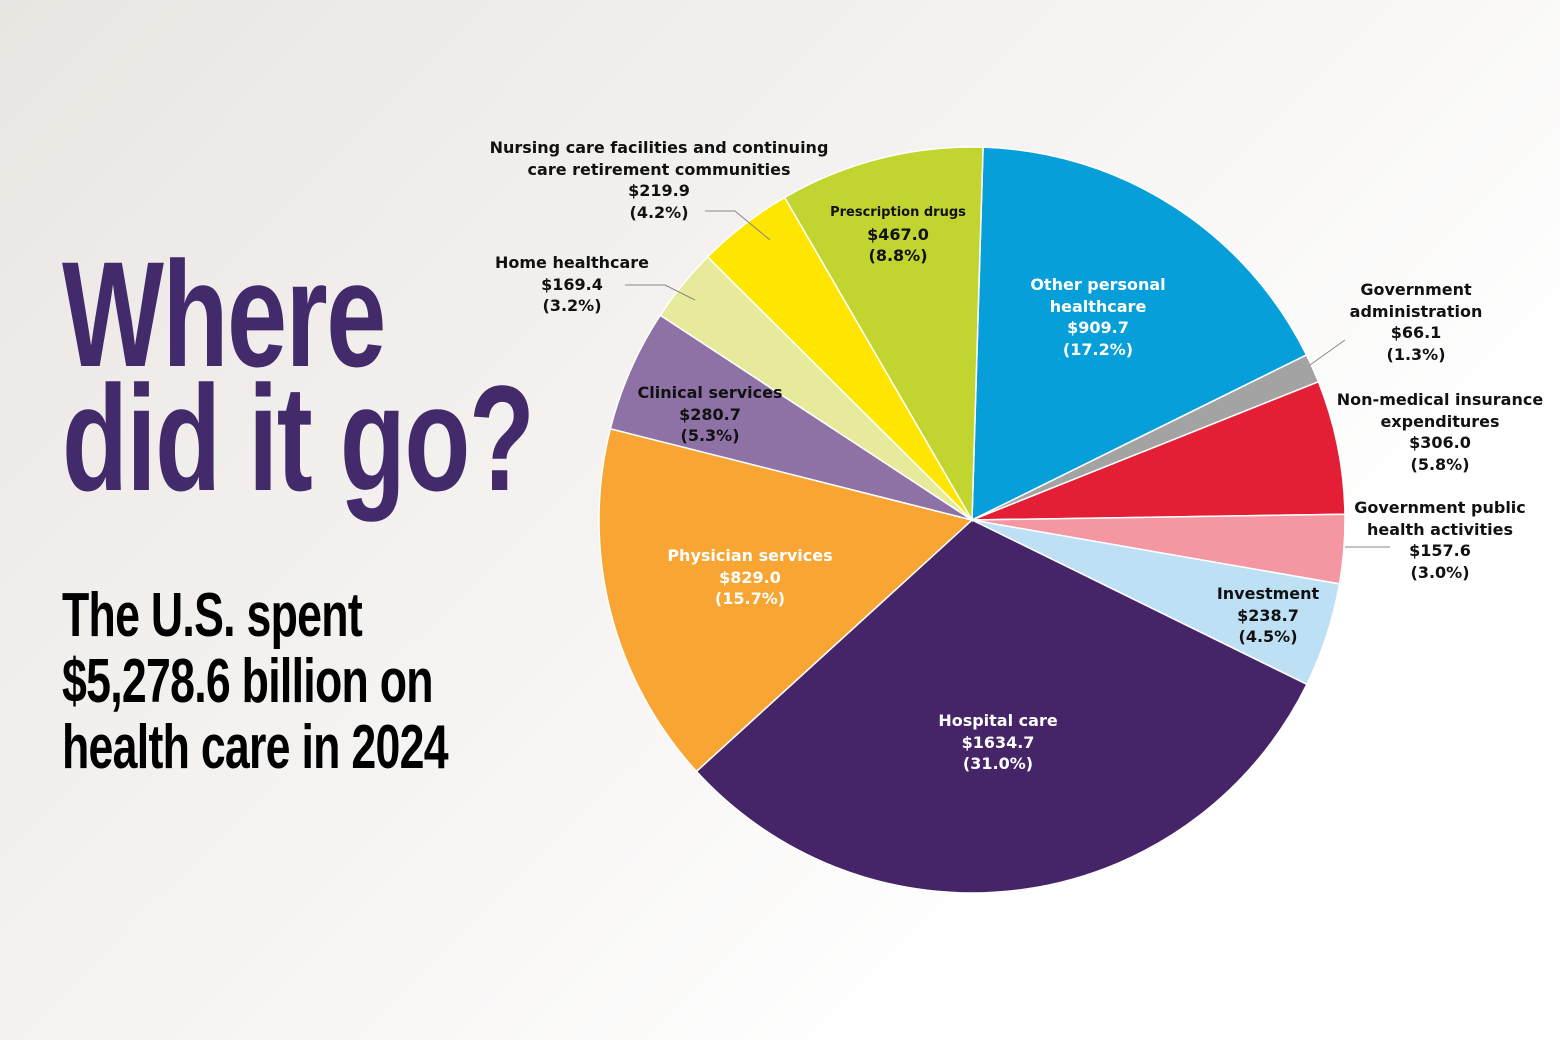 This screenshot has height=1040, width=1560. Describe the element at coordinates (1268, 593) in the screenshot. I see `category-name: Investment` at that location.